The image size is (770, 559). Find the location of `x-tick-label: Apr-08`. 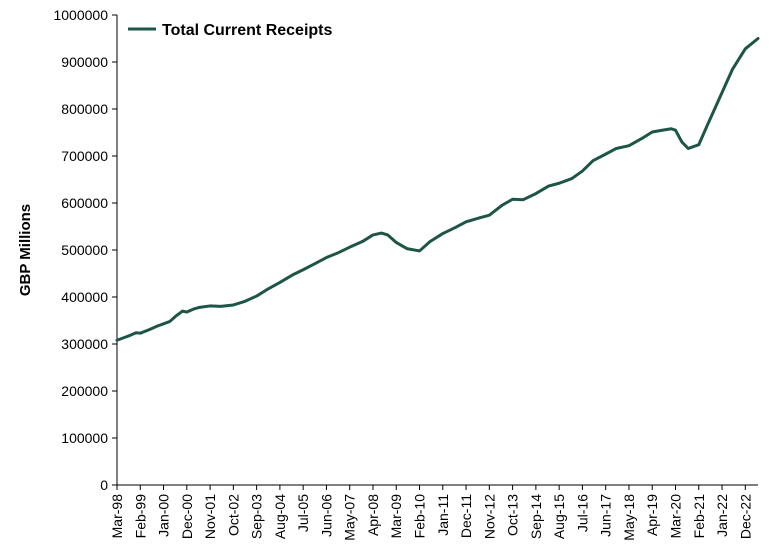

x-tick-label: Apr-08 is located at coordinates (373, 515).